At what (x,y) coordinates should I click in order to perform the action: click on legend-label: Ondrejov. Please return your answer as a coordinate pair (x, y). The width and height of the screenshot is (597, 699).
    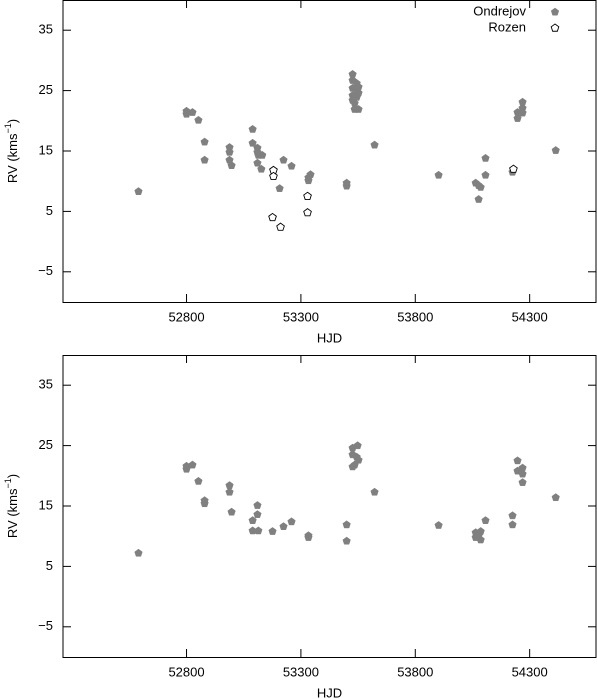
    Looking at the image, I should click on (499, 10).